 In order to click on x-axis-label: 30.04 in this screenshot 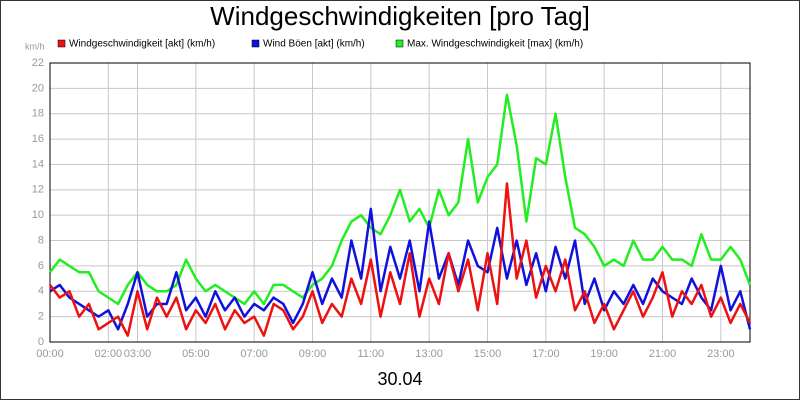, I will do `click(399, 379)`.